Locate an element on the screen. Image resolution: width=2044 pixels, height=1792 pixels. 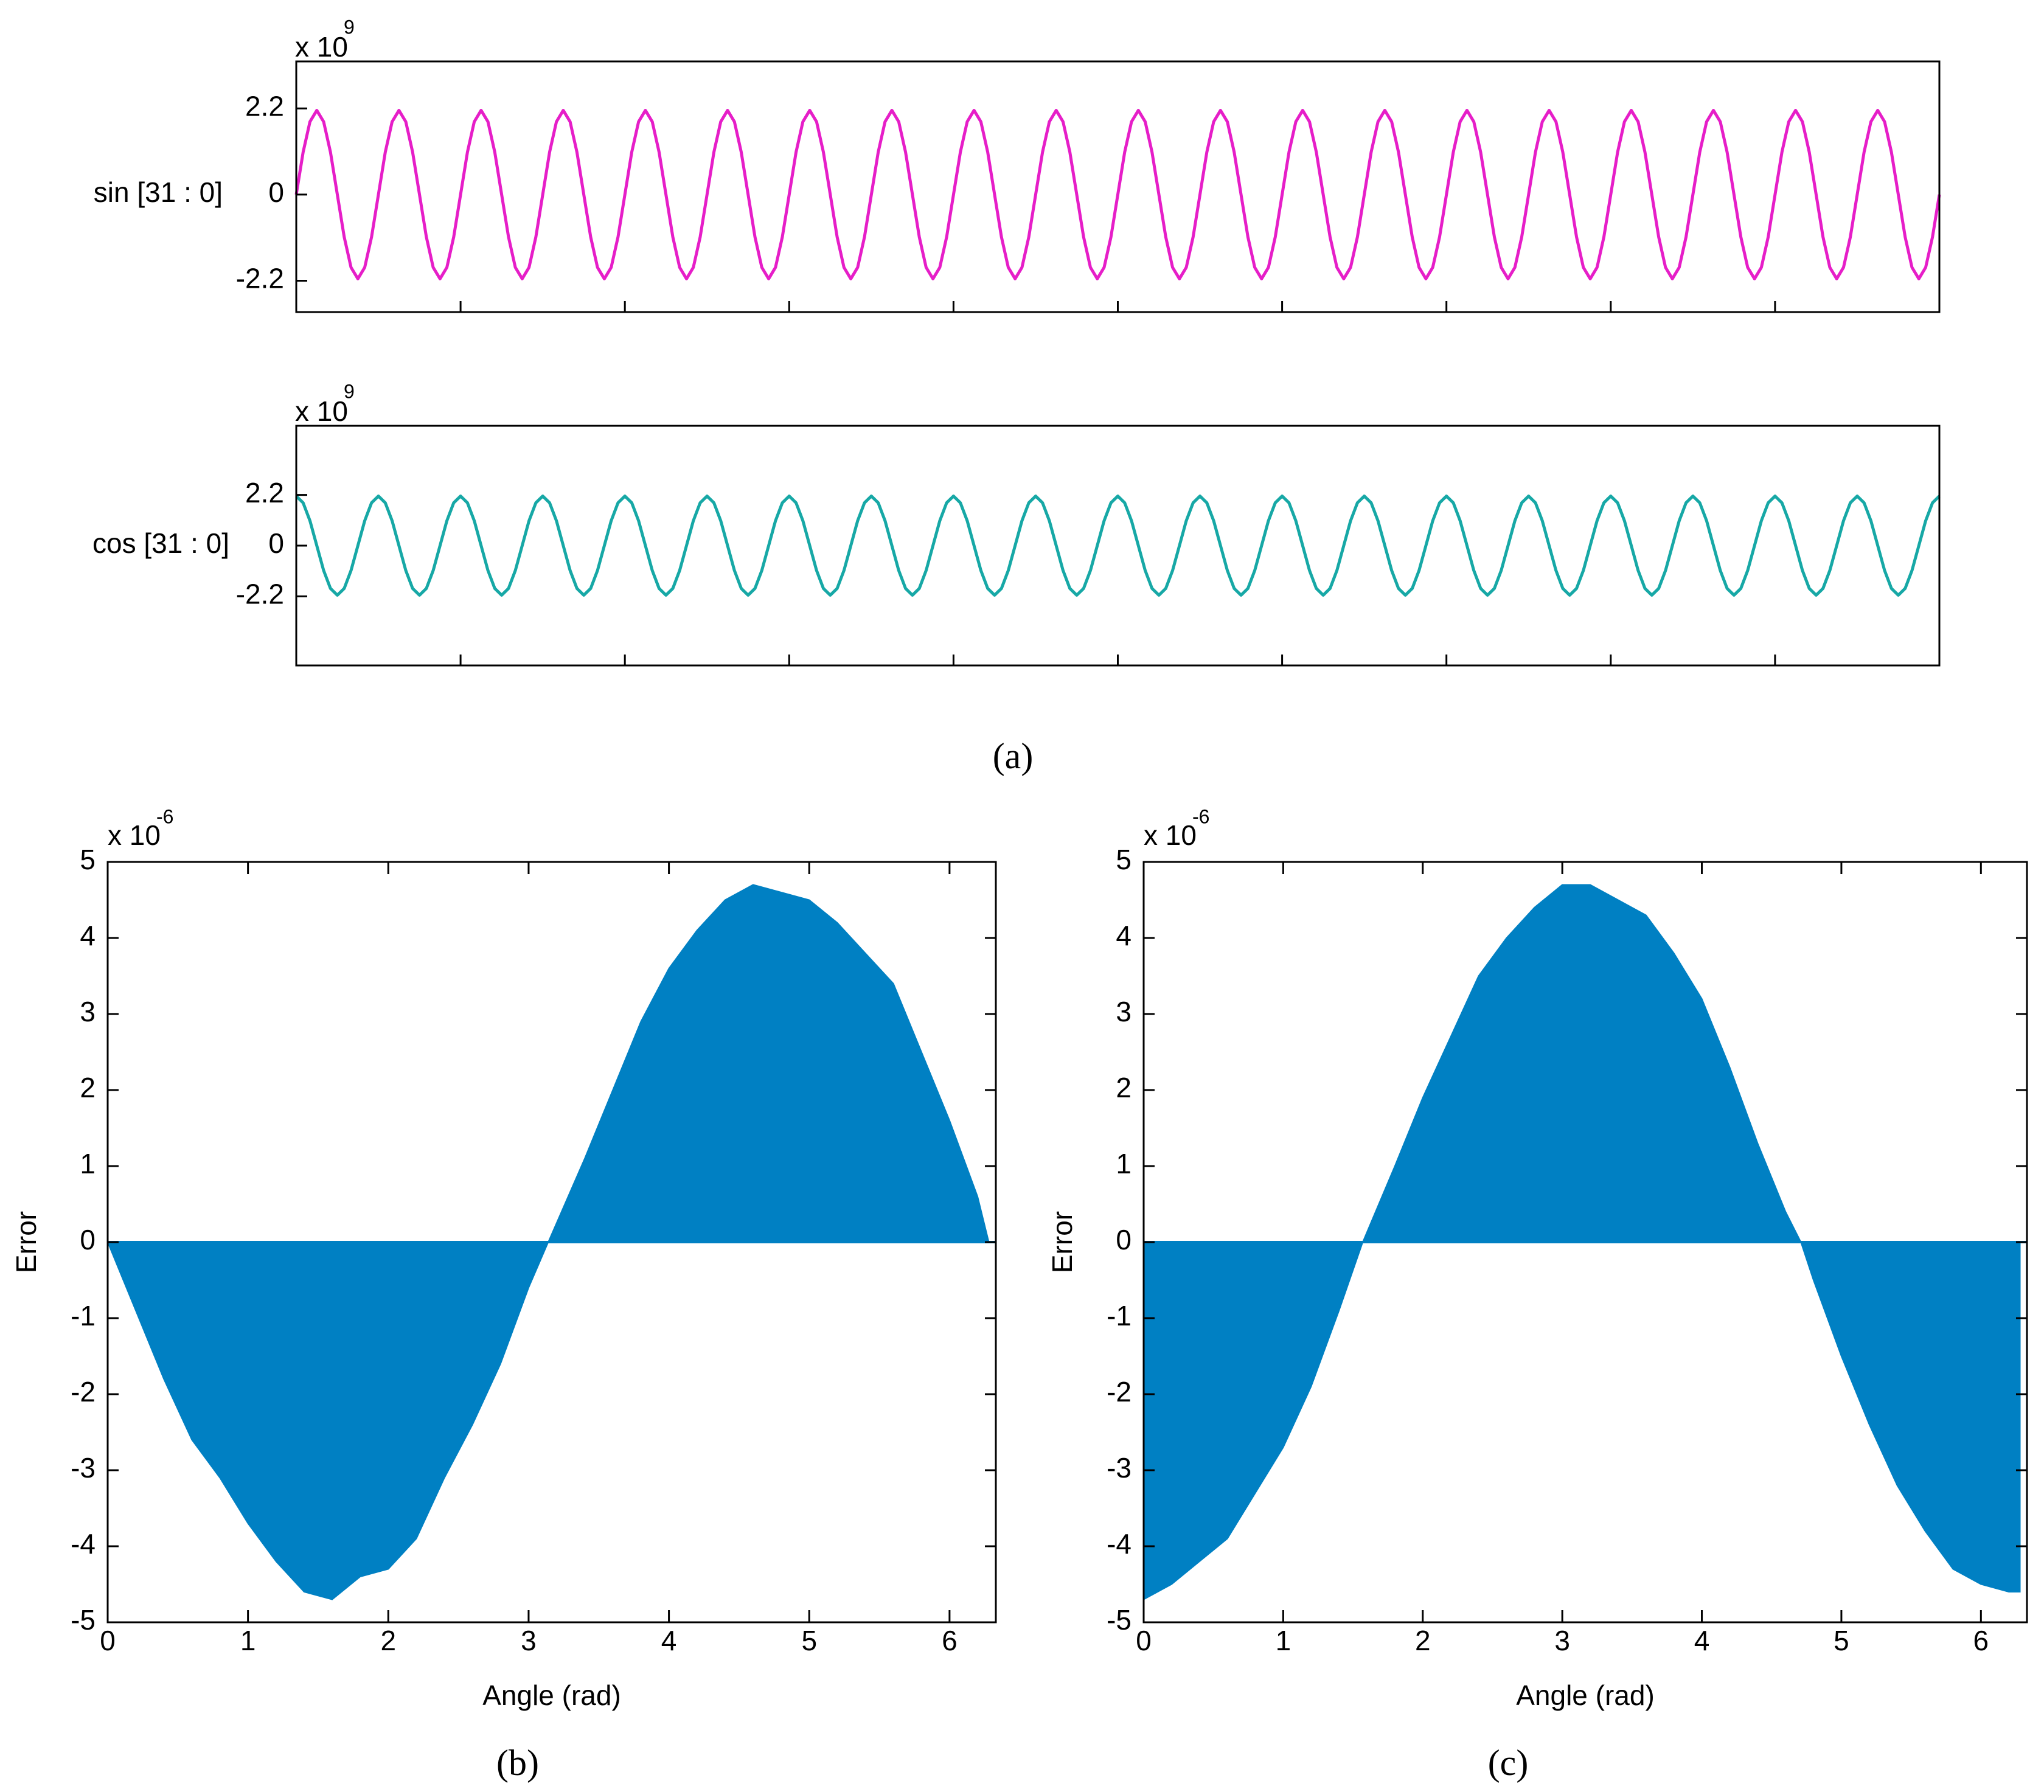
y-axis-label: cos [31 : 0] is located at coordinates (160, 543).